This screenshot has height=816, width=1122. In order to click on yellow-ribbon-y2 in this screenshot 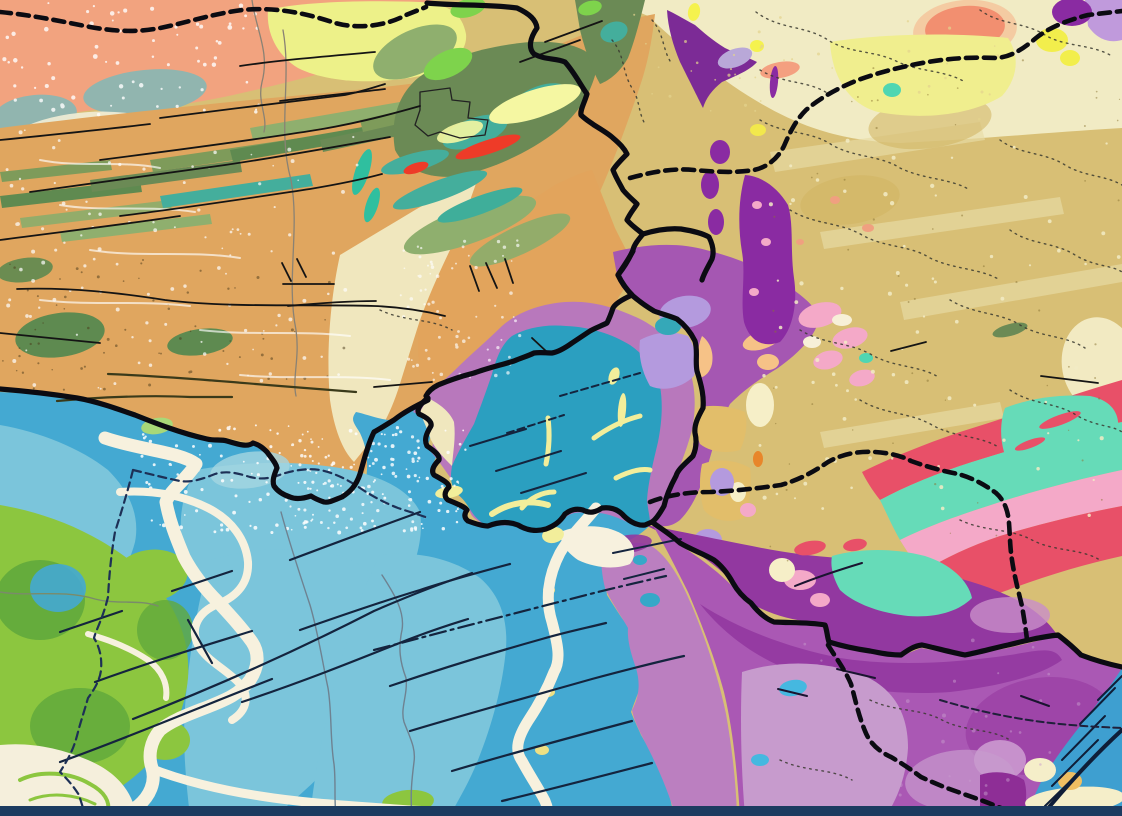, I will do `click(538, 500)`.